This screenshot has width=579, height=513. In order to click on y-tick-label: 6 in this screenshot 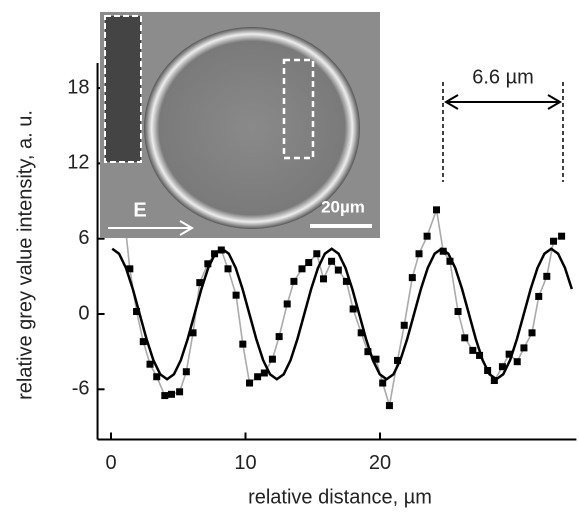, I will do `click(83, 238)`.